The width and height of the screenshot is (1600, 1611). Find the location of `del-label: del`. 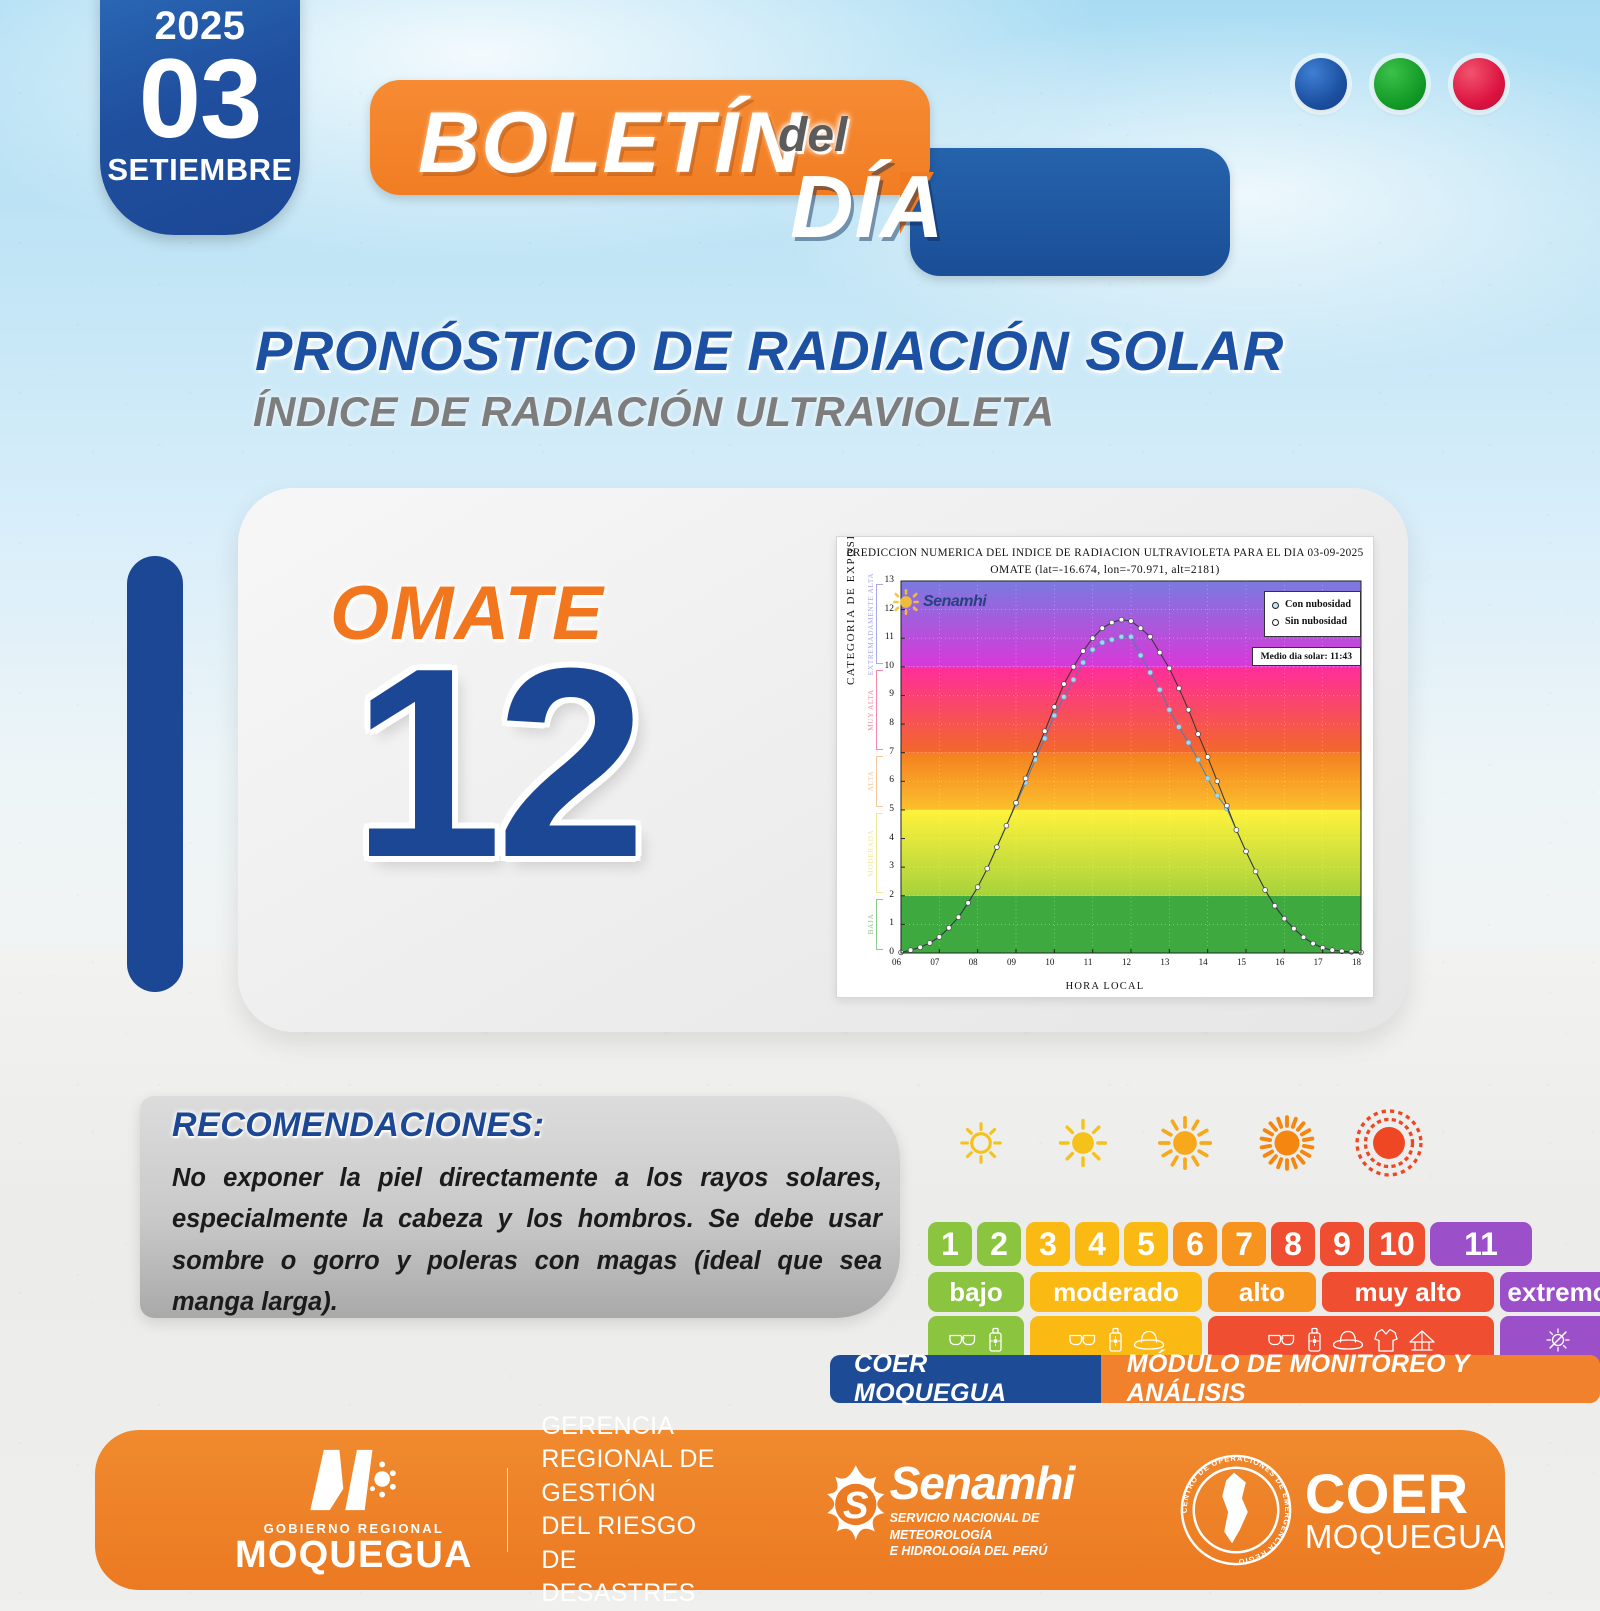

del-label: del is located at coordinates (813, 135).